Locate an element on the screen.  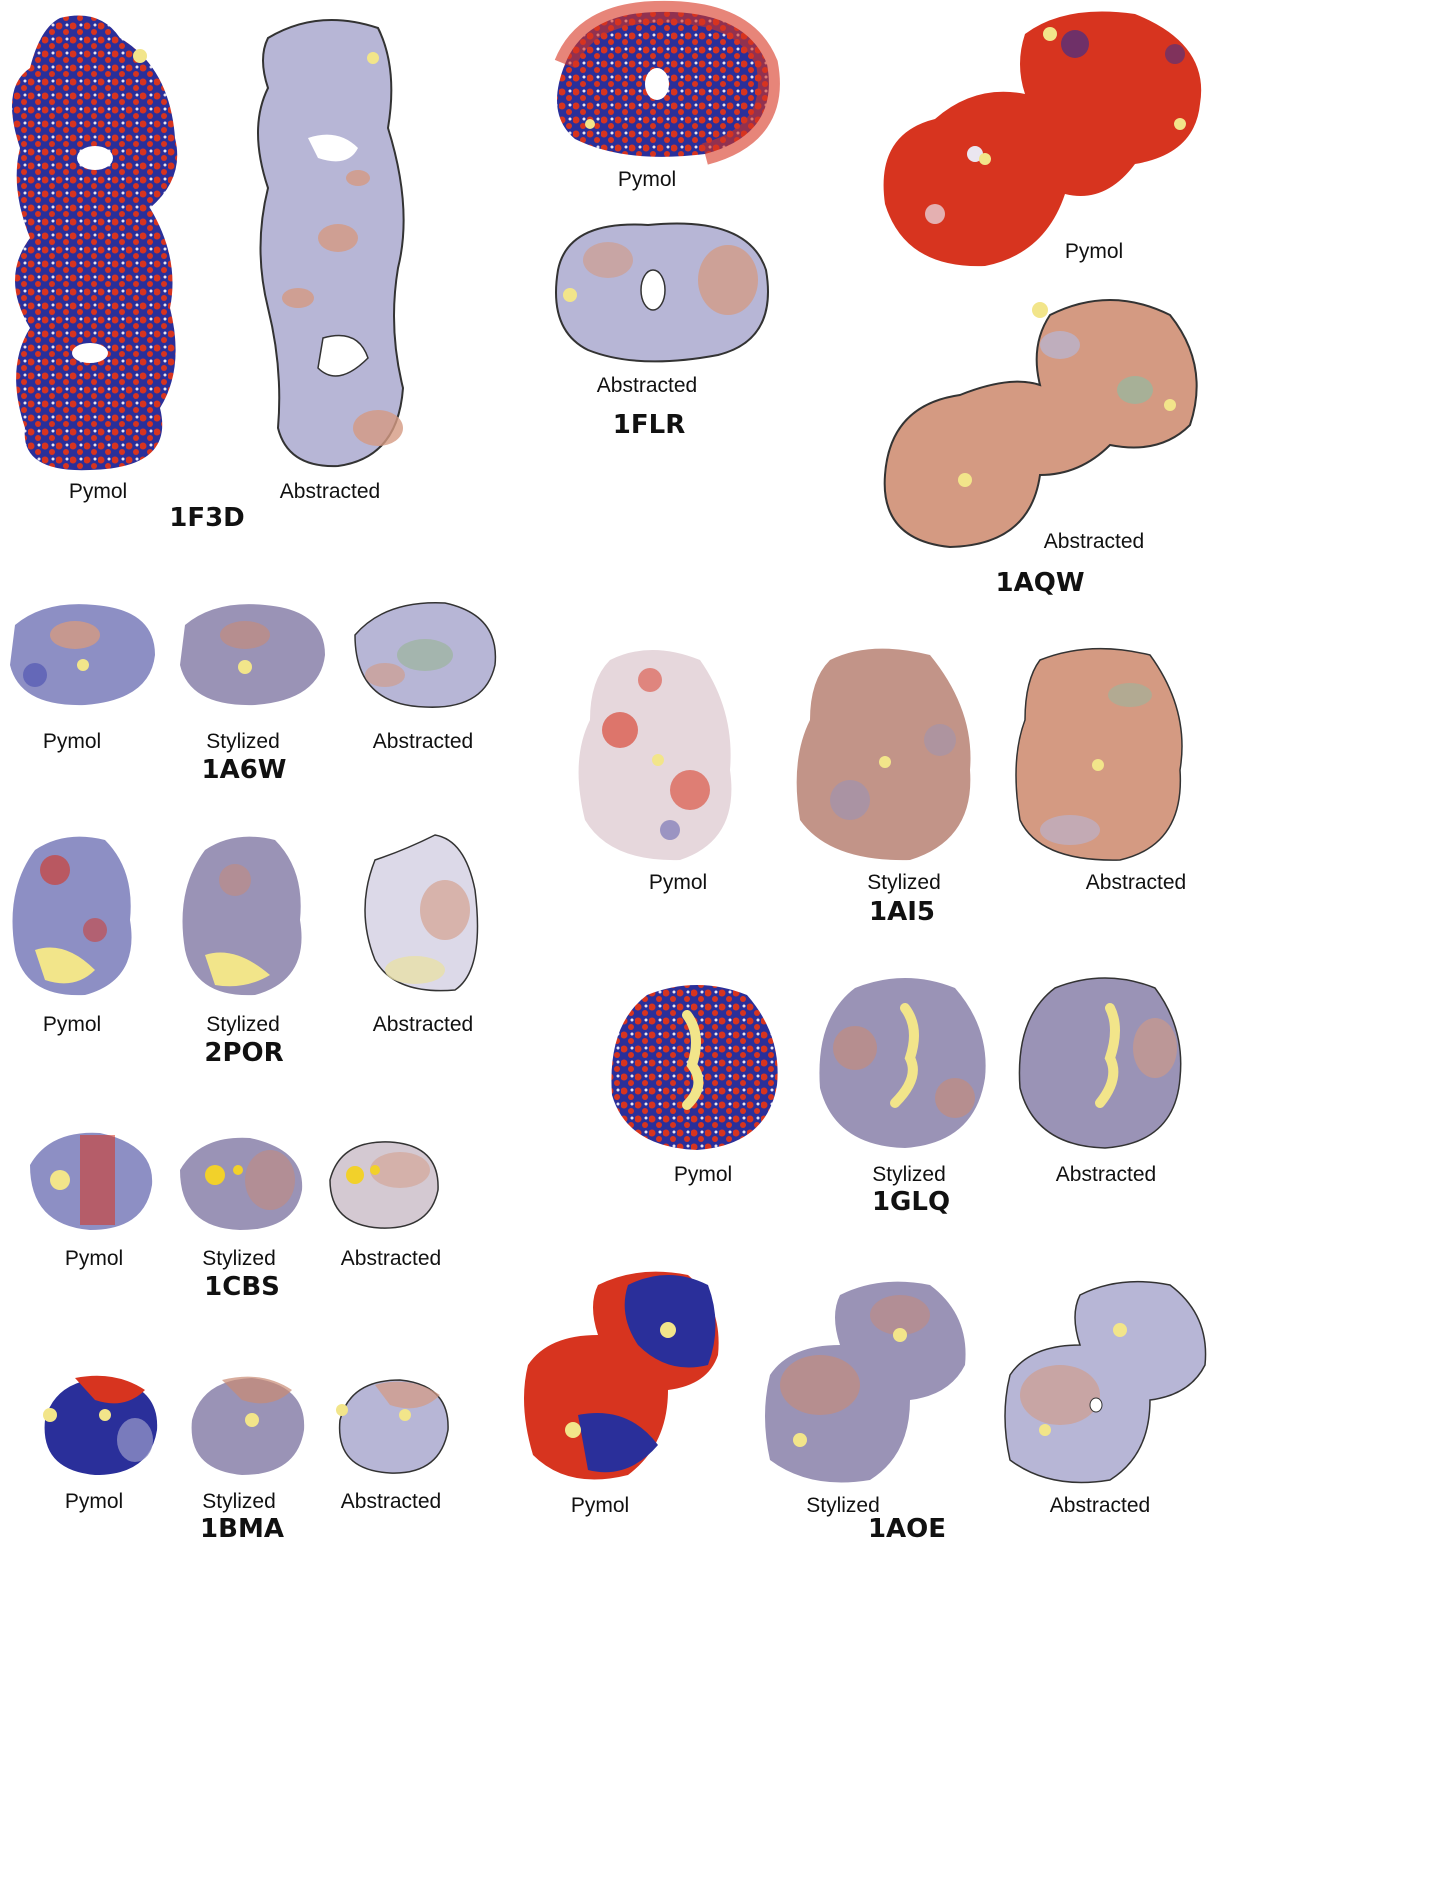
label-abstracted-1a6w: Abstracted is located at coordinates (423, 741).